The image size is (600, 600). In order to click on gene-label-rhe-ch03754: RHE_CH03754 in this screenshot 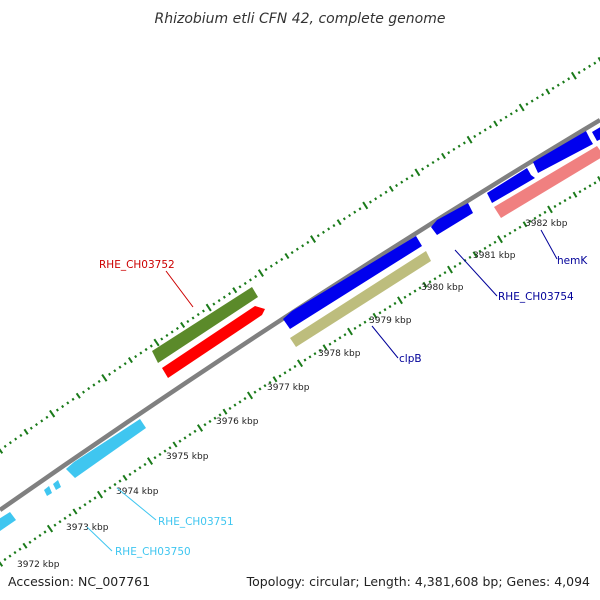, I will do `click(536, 297)`.